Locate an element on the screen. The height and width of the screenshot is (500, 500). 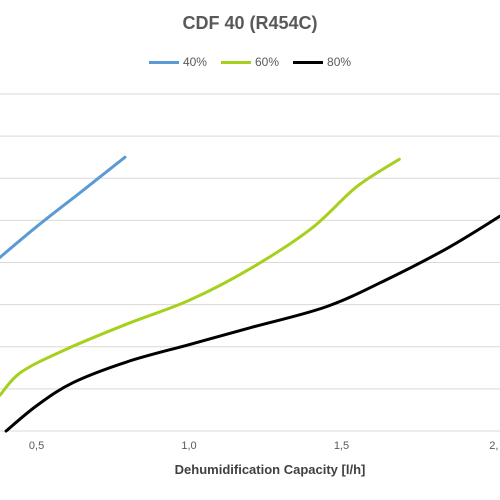
x-axis-title: Dehumidification Capacity [l/h] is located at coordinates (270, 469).